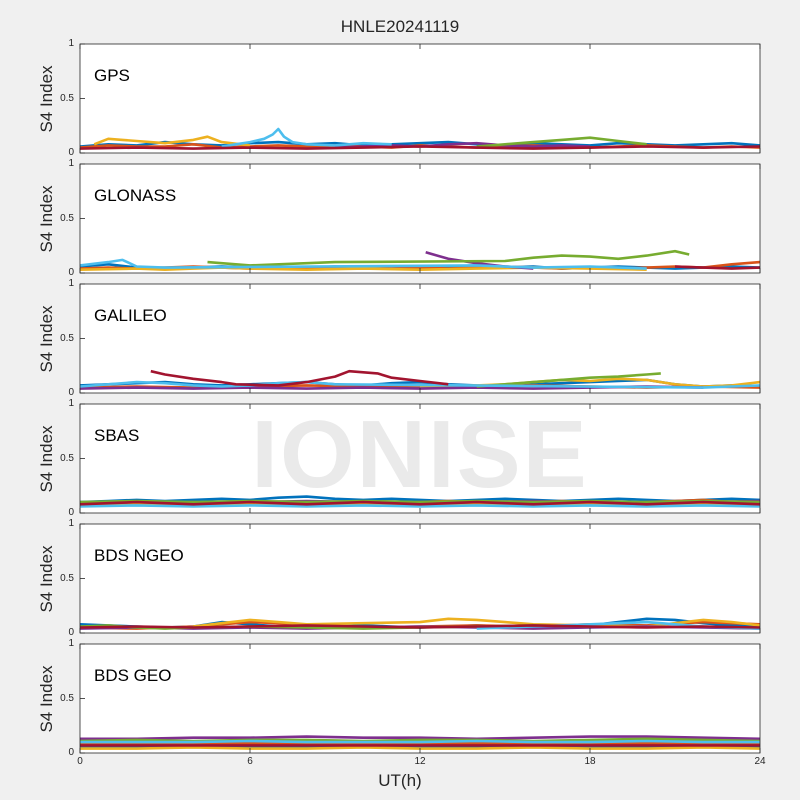 The width and height of the screenshot is (800, 800). What do you see at coordinates (760, 761) in the screenshot?
I see `x-tick-label: 24` at bounding box center [760, 761].